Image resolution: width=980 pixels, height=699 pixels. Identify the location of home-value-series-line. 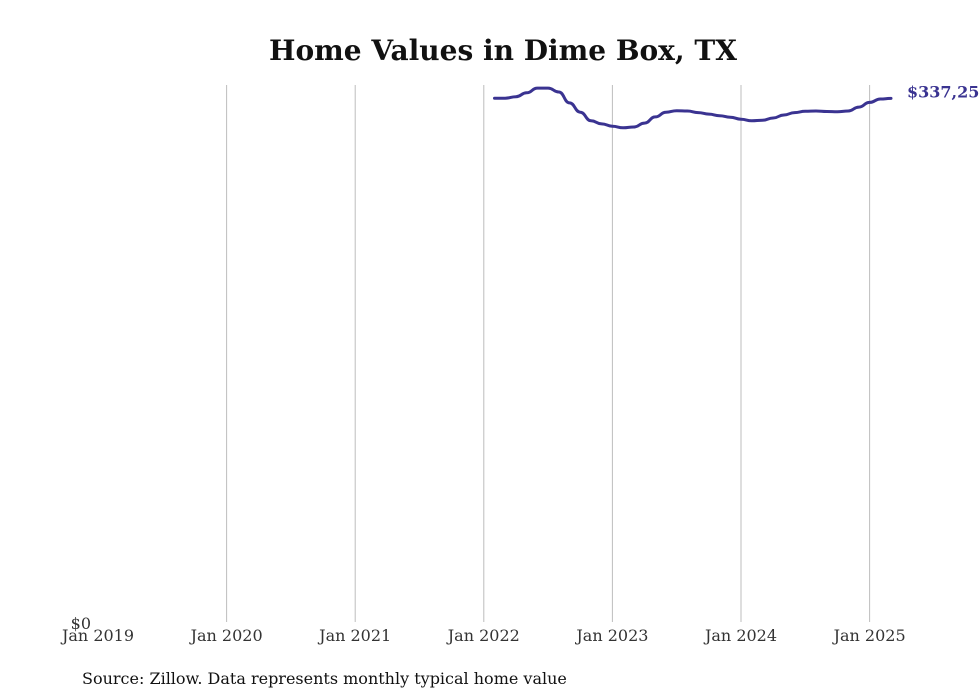
(693, 108).